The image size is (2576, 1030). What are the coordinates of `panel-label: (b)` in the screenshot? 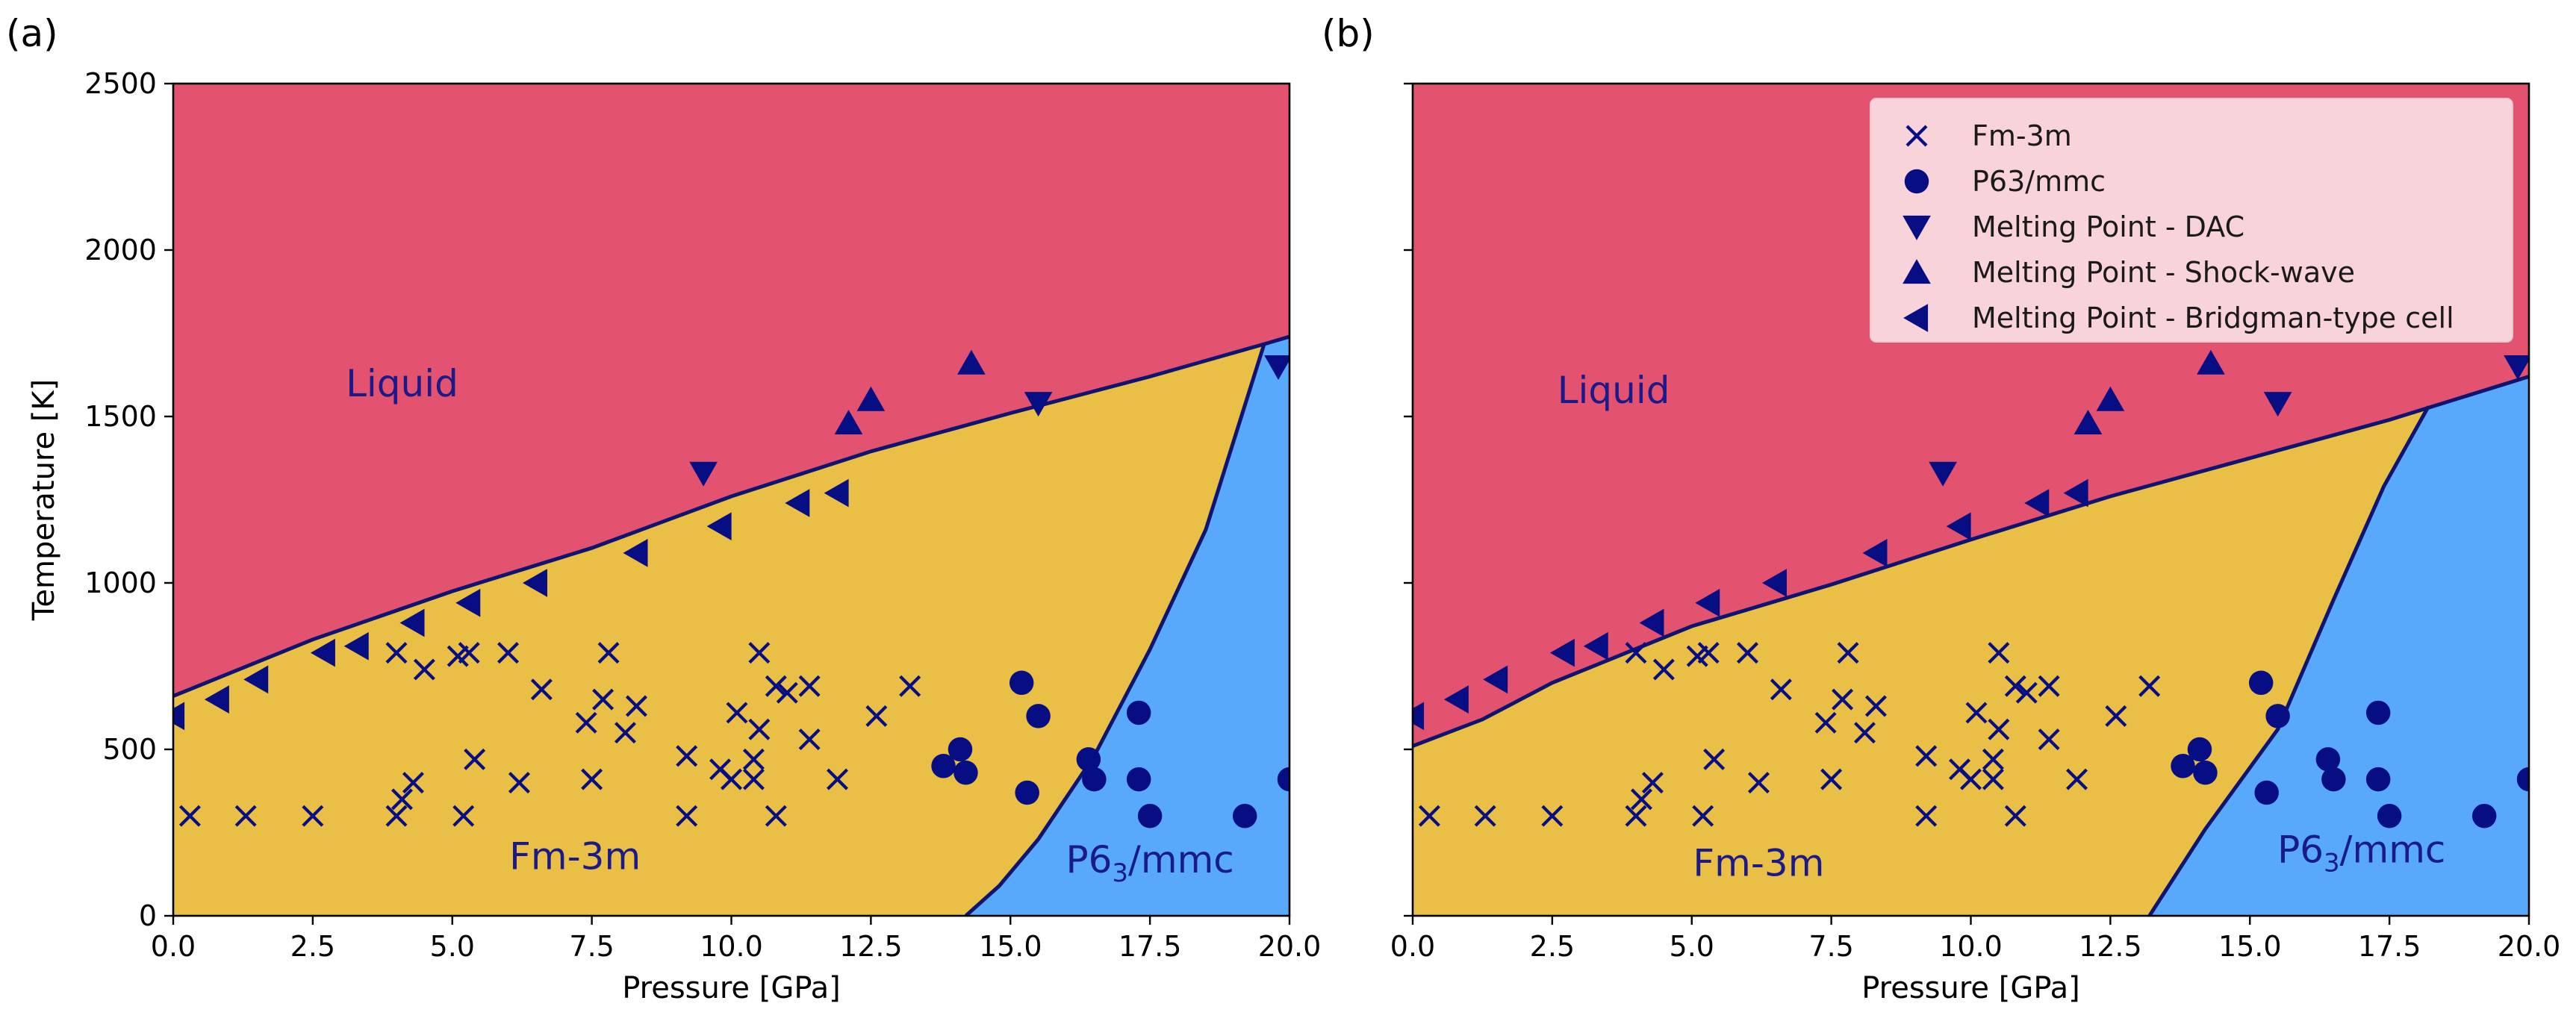 It's located at (1348, 33).